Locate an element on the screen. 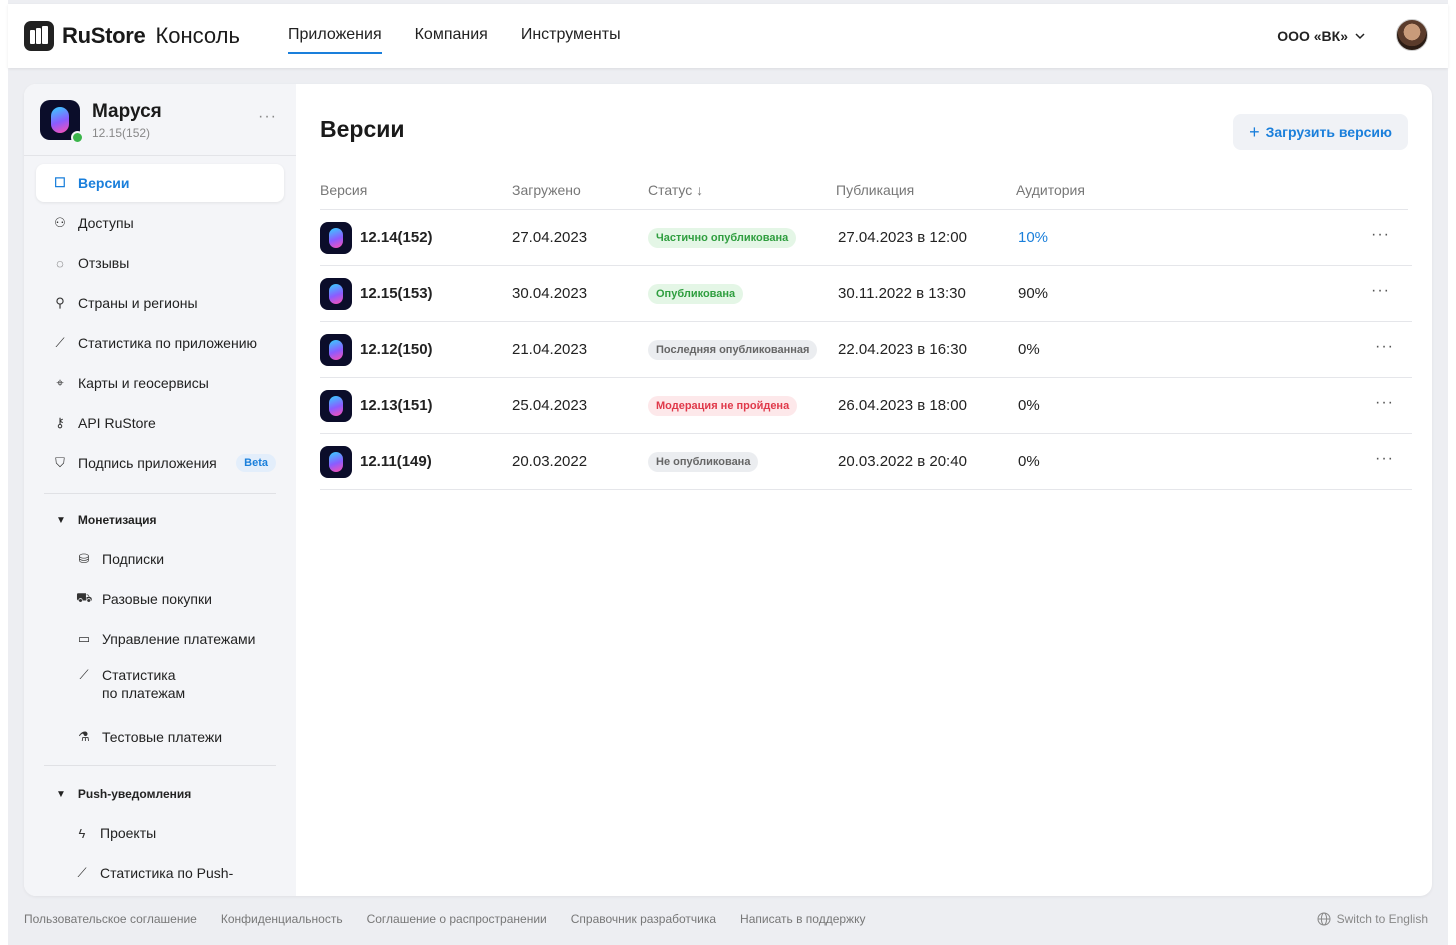 The height and width of the screenshot is (945, 1456). sidebar-item-label: Подпись приложения is located at coordinates (147, 463).